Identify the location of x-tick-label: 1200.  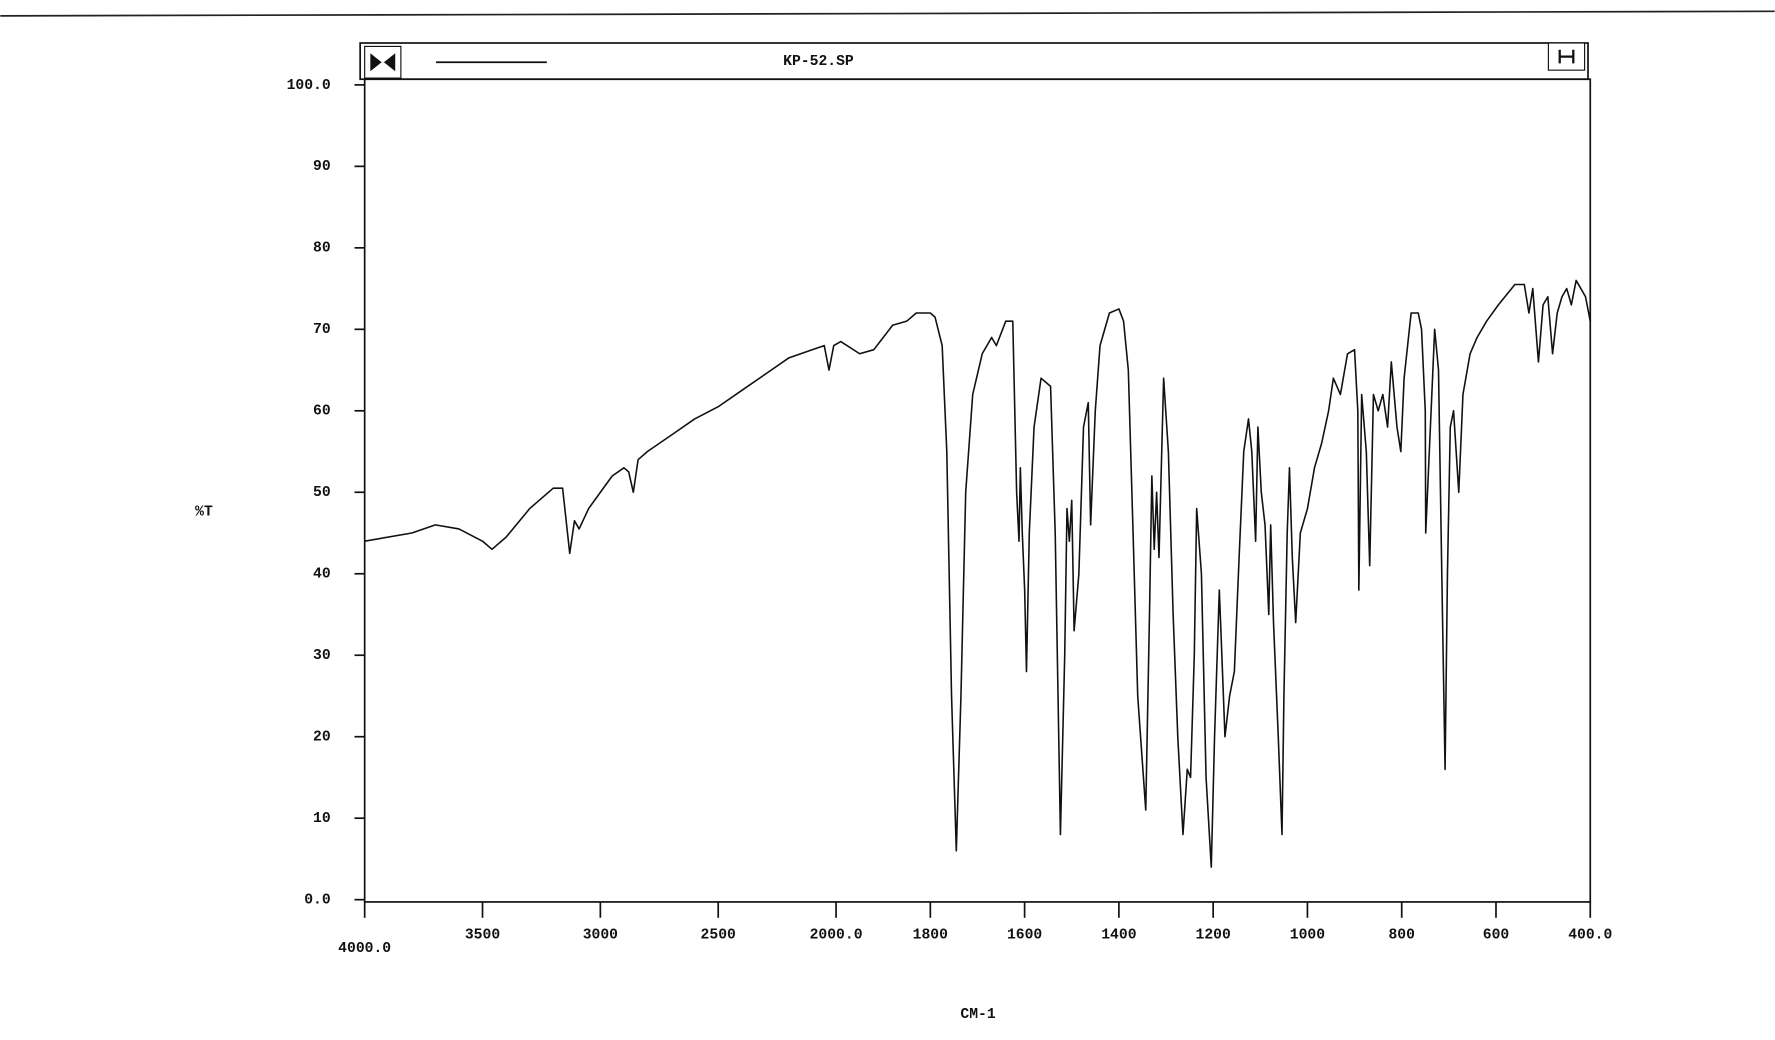
(1213, 936).